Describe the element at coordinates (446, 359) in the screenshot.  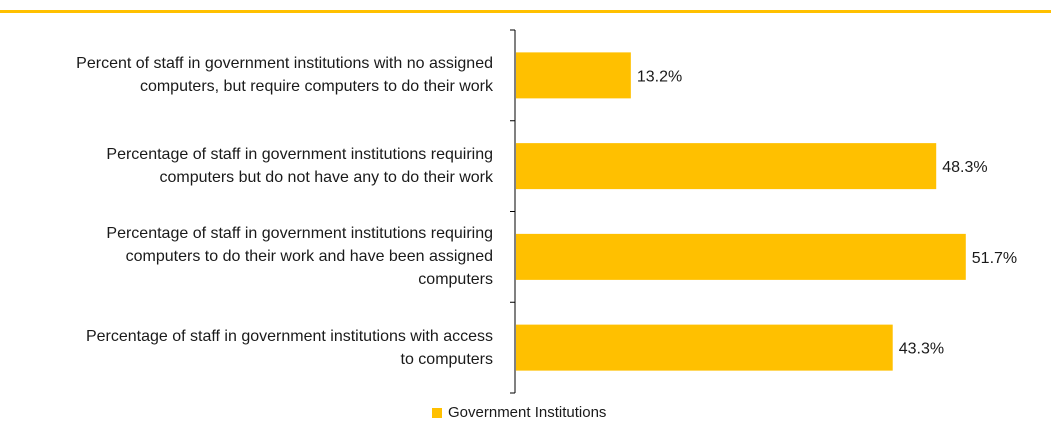
I see `category-label-line: to computers` at that location.